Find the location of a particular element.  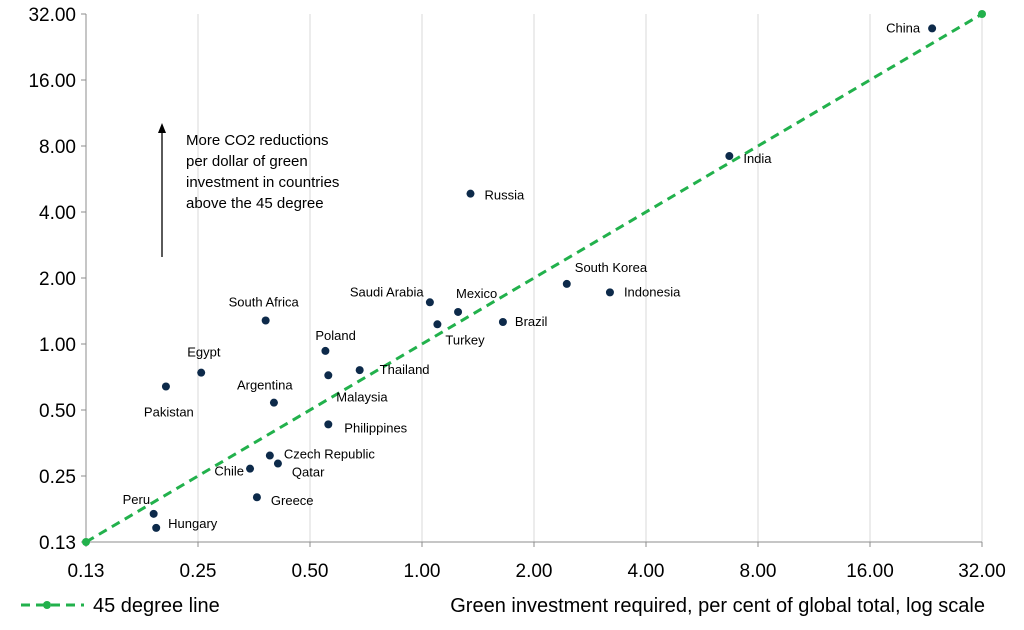

y-tick-label-6: 8.00 is located at coordinates (57, 147).